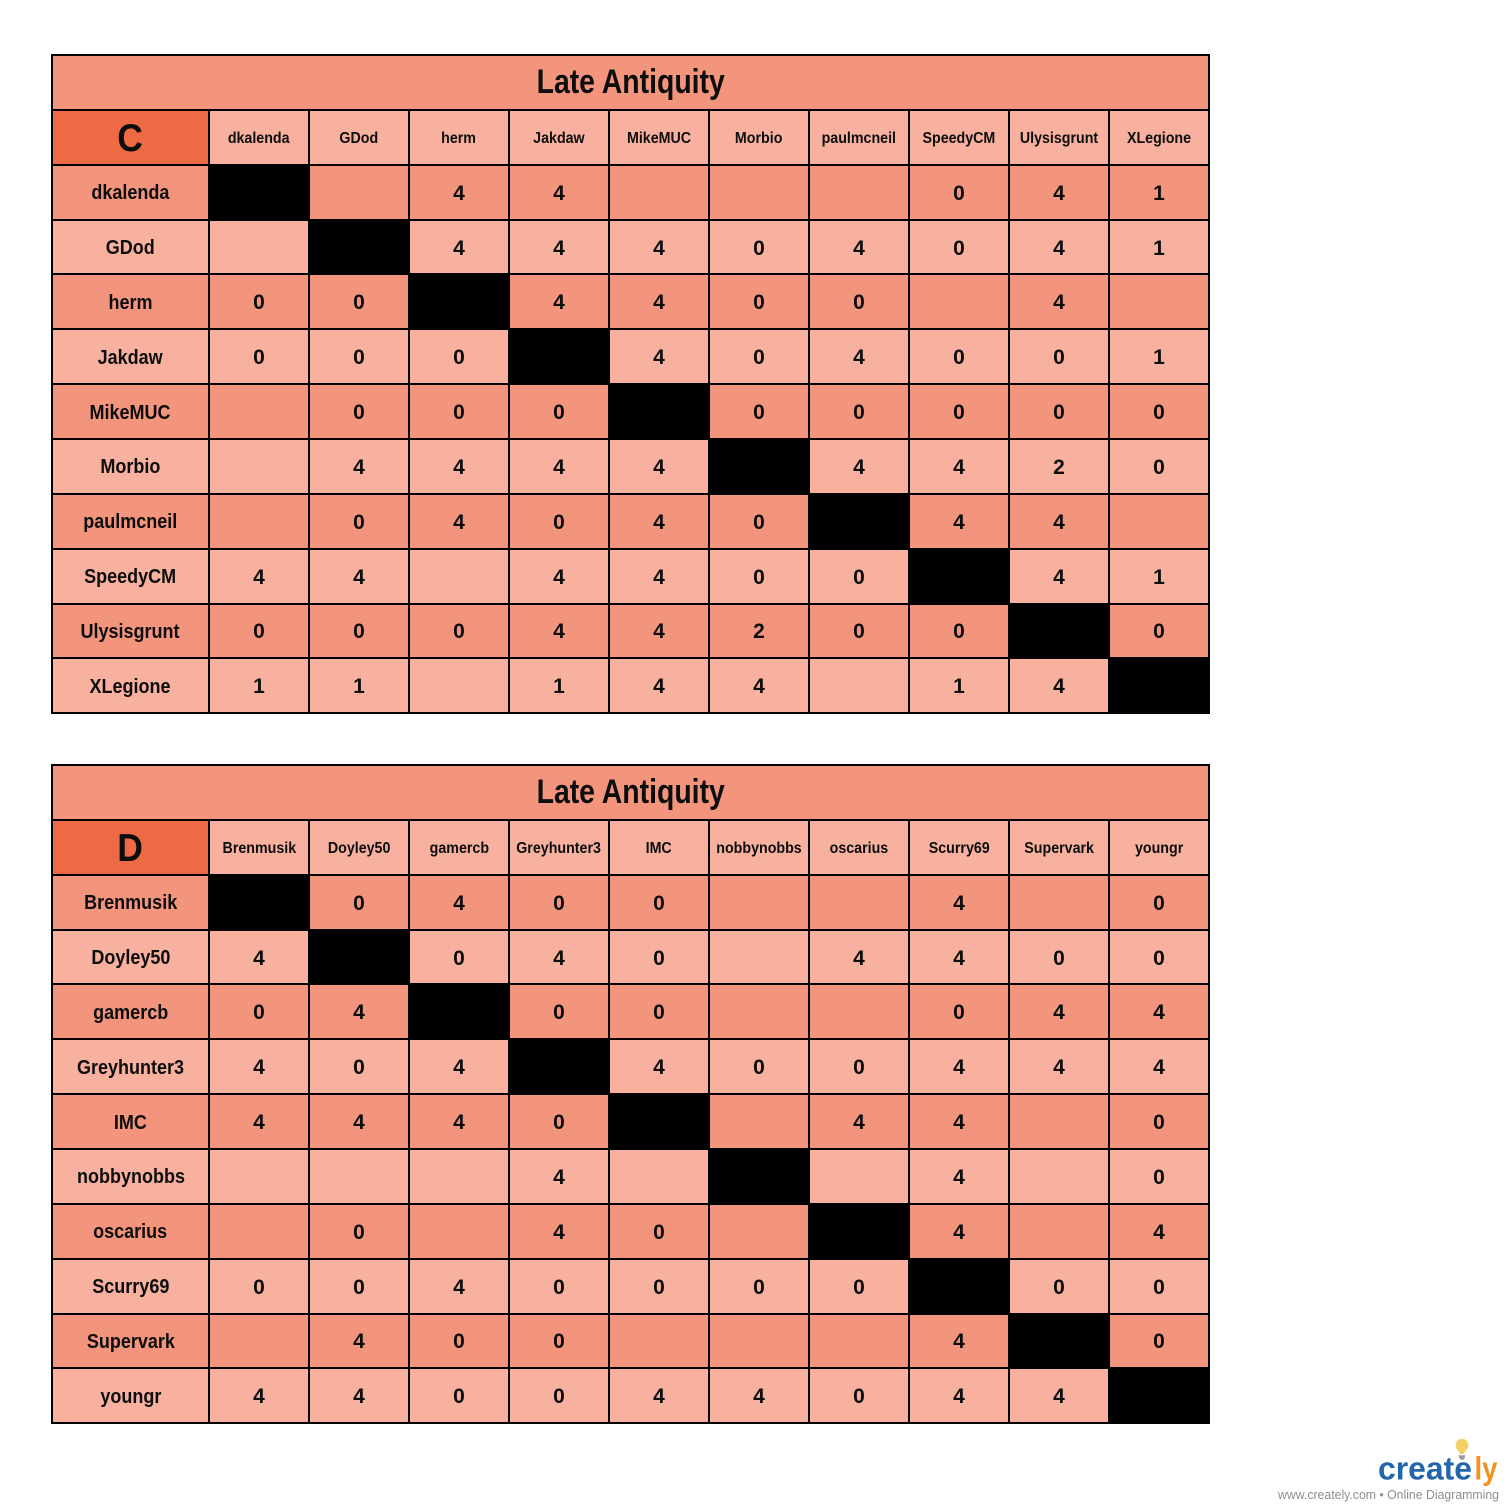 Image resolution: width=1510 pixels, height=1510 pixels. Describe the element at coordinates (1388, 1495) in the screenshot. I see `svg-text:www.creately.com • Online Diag: www.creately.com • Online Diagramming` at that location.